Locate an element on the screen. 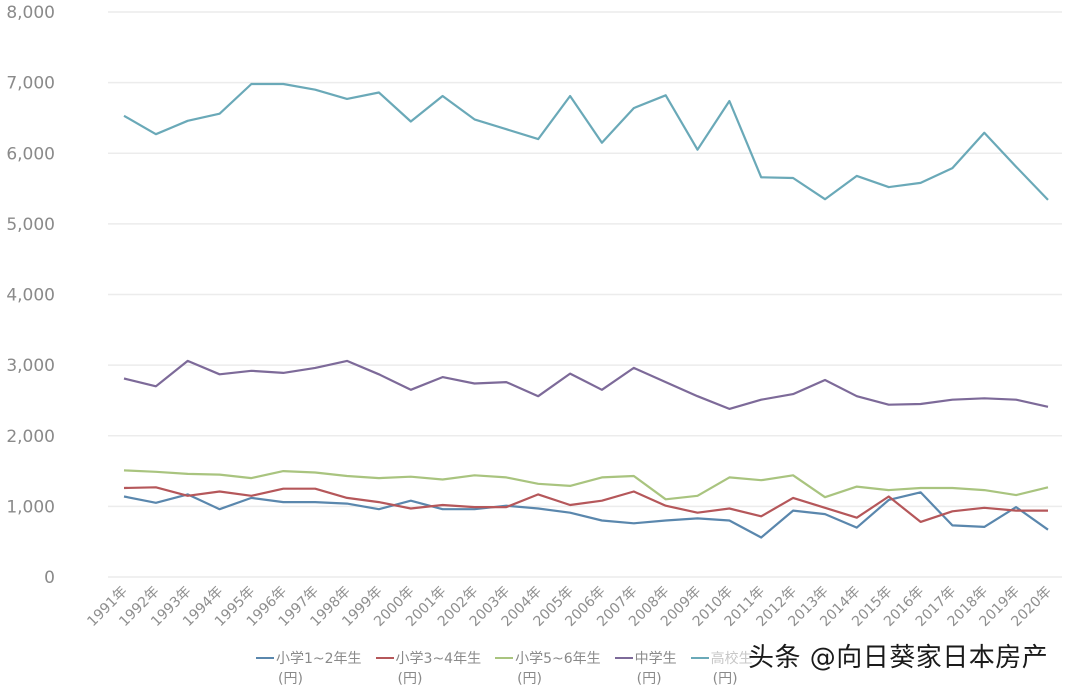 Image resolution: width=1072 pixels, height=688 pixels. y-tick-label: 5,000 is located at coordinates (30, 225).